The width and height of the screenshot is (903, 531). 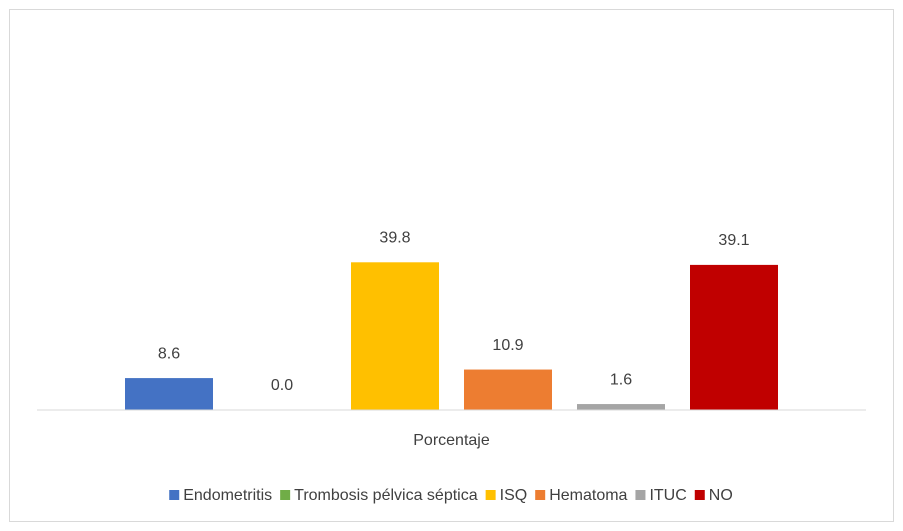 What do you see at coordinates (721, 495) in the screenshot?
I see `legend-label: NO` at bounding box center [721, 495].